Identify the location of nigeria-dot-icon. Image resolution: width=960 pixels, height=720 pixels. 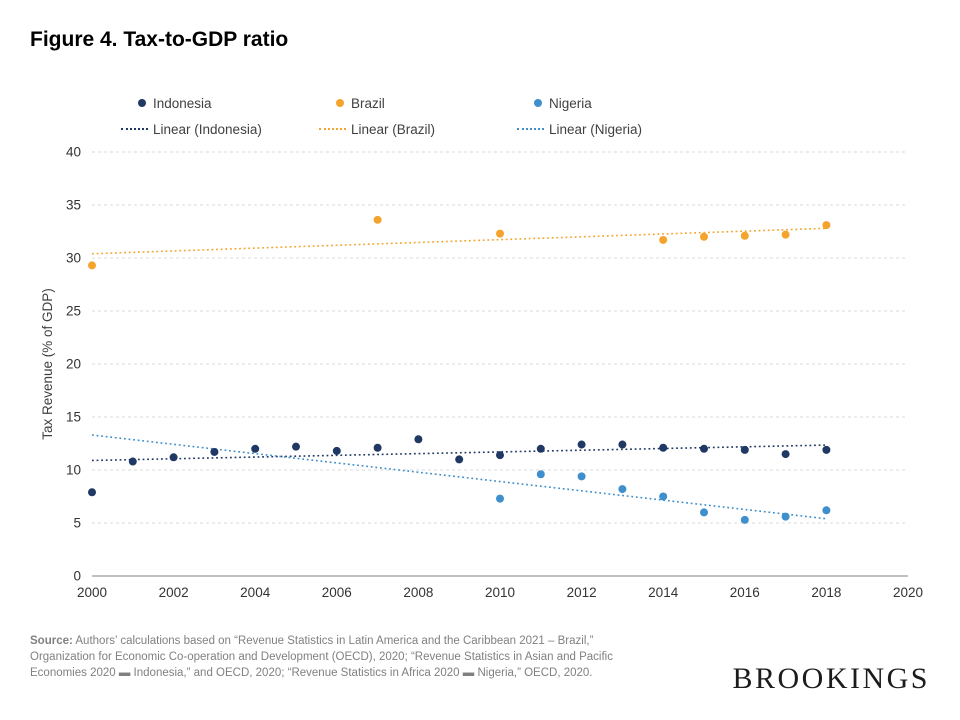
(538, 103).